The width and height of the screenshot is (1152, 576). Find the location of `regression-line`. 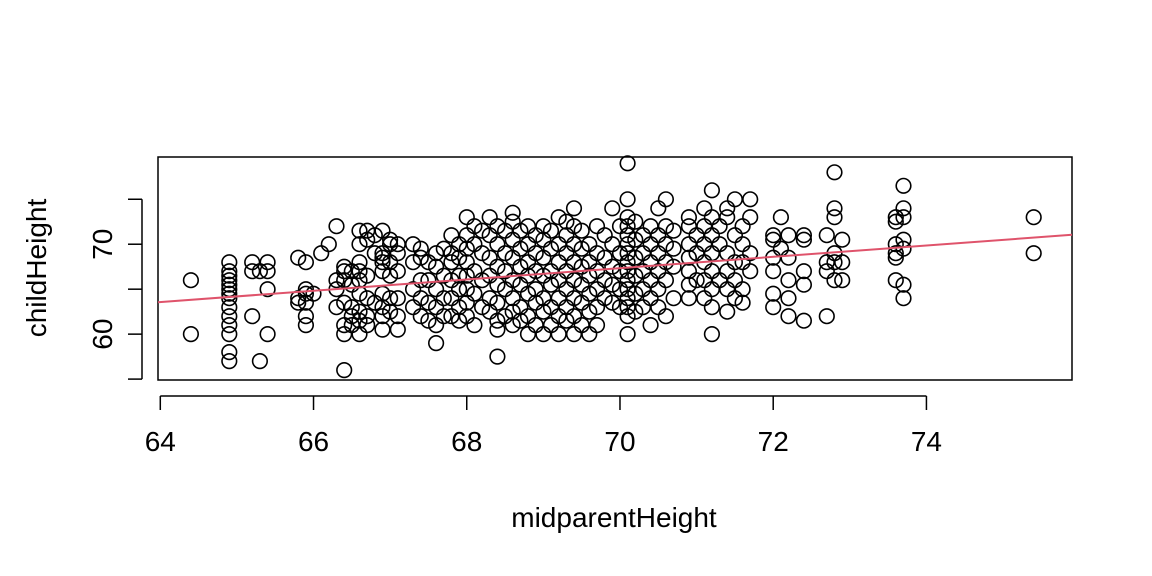

regression-line is located at coordinates (615, 268).